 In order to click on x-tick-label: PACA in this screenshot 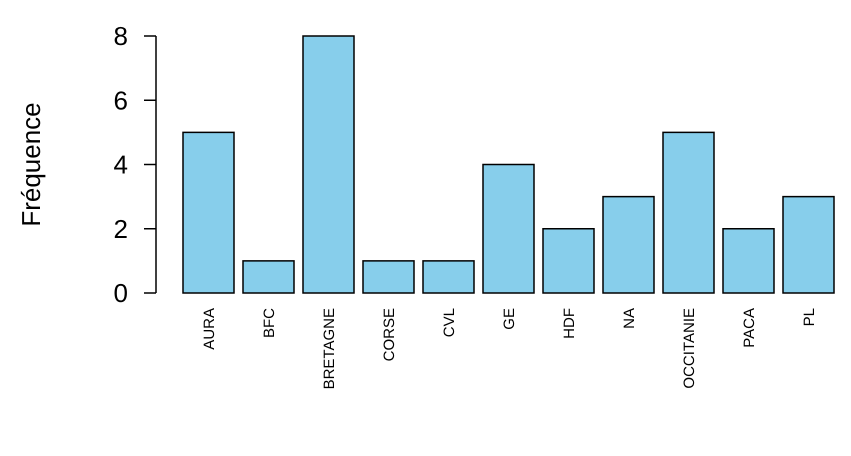, I will do `click(749, 328)`.